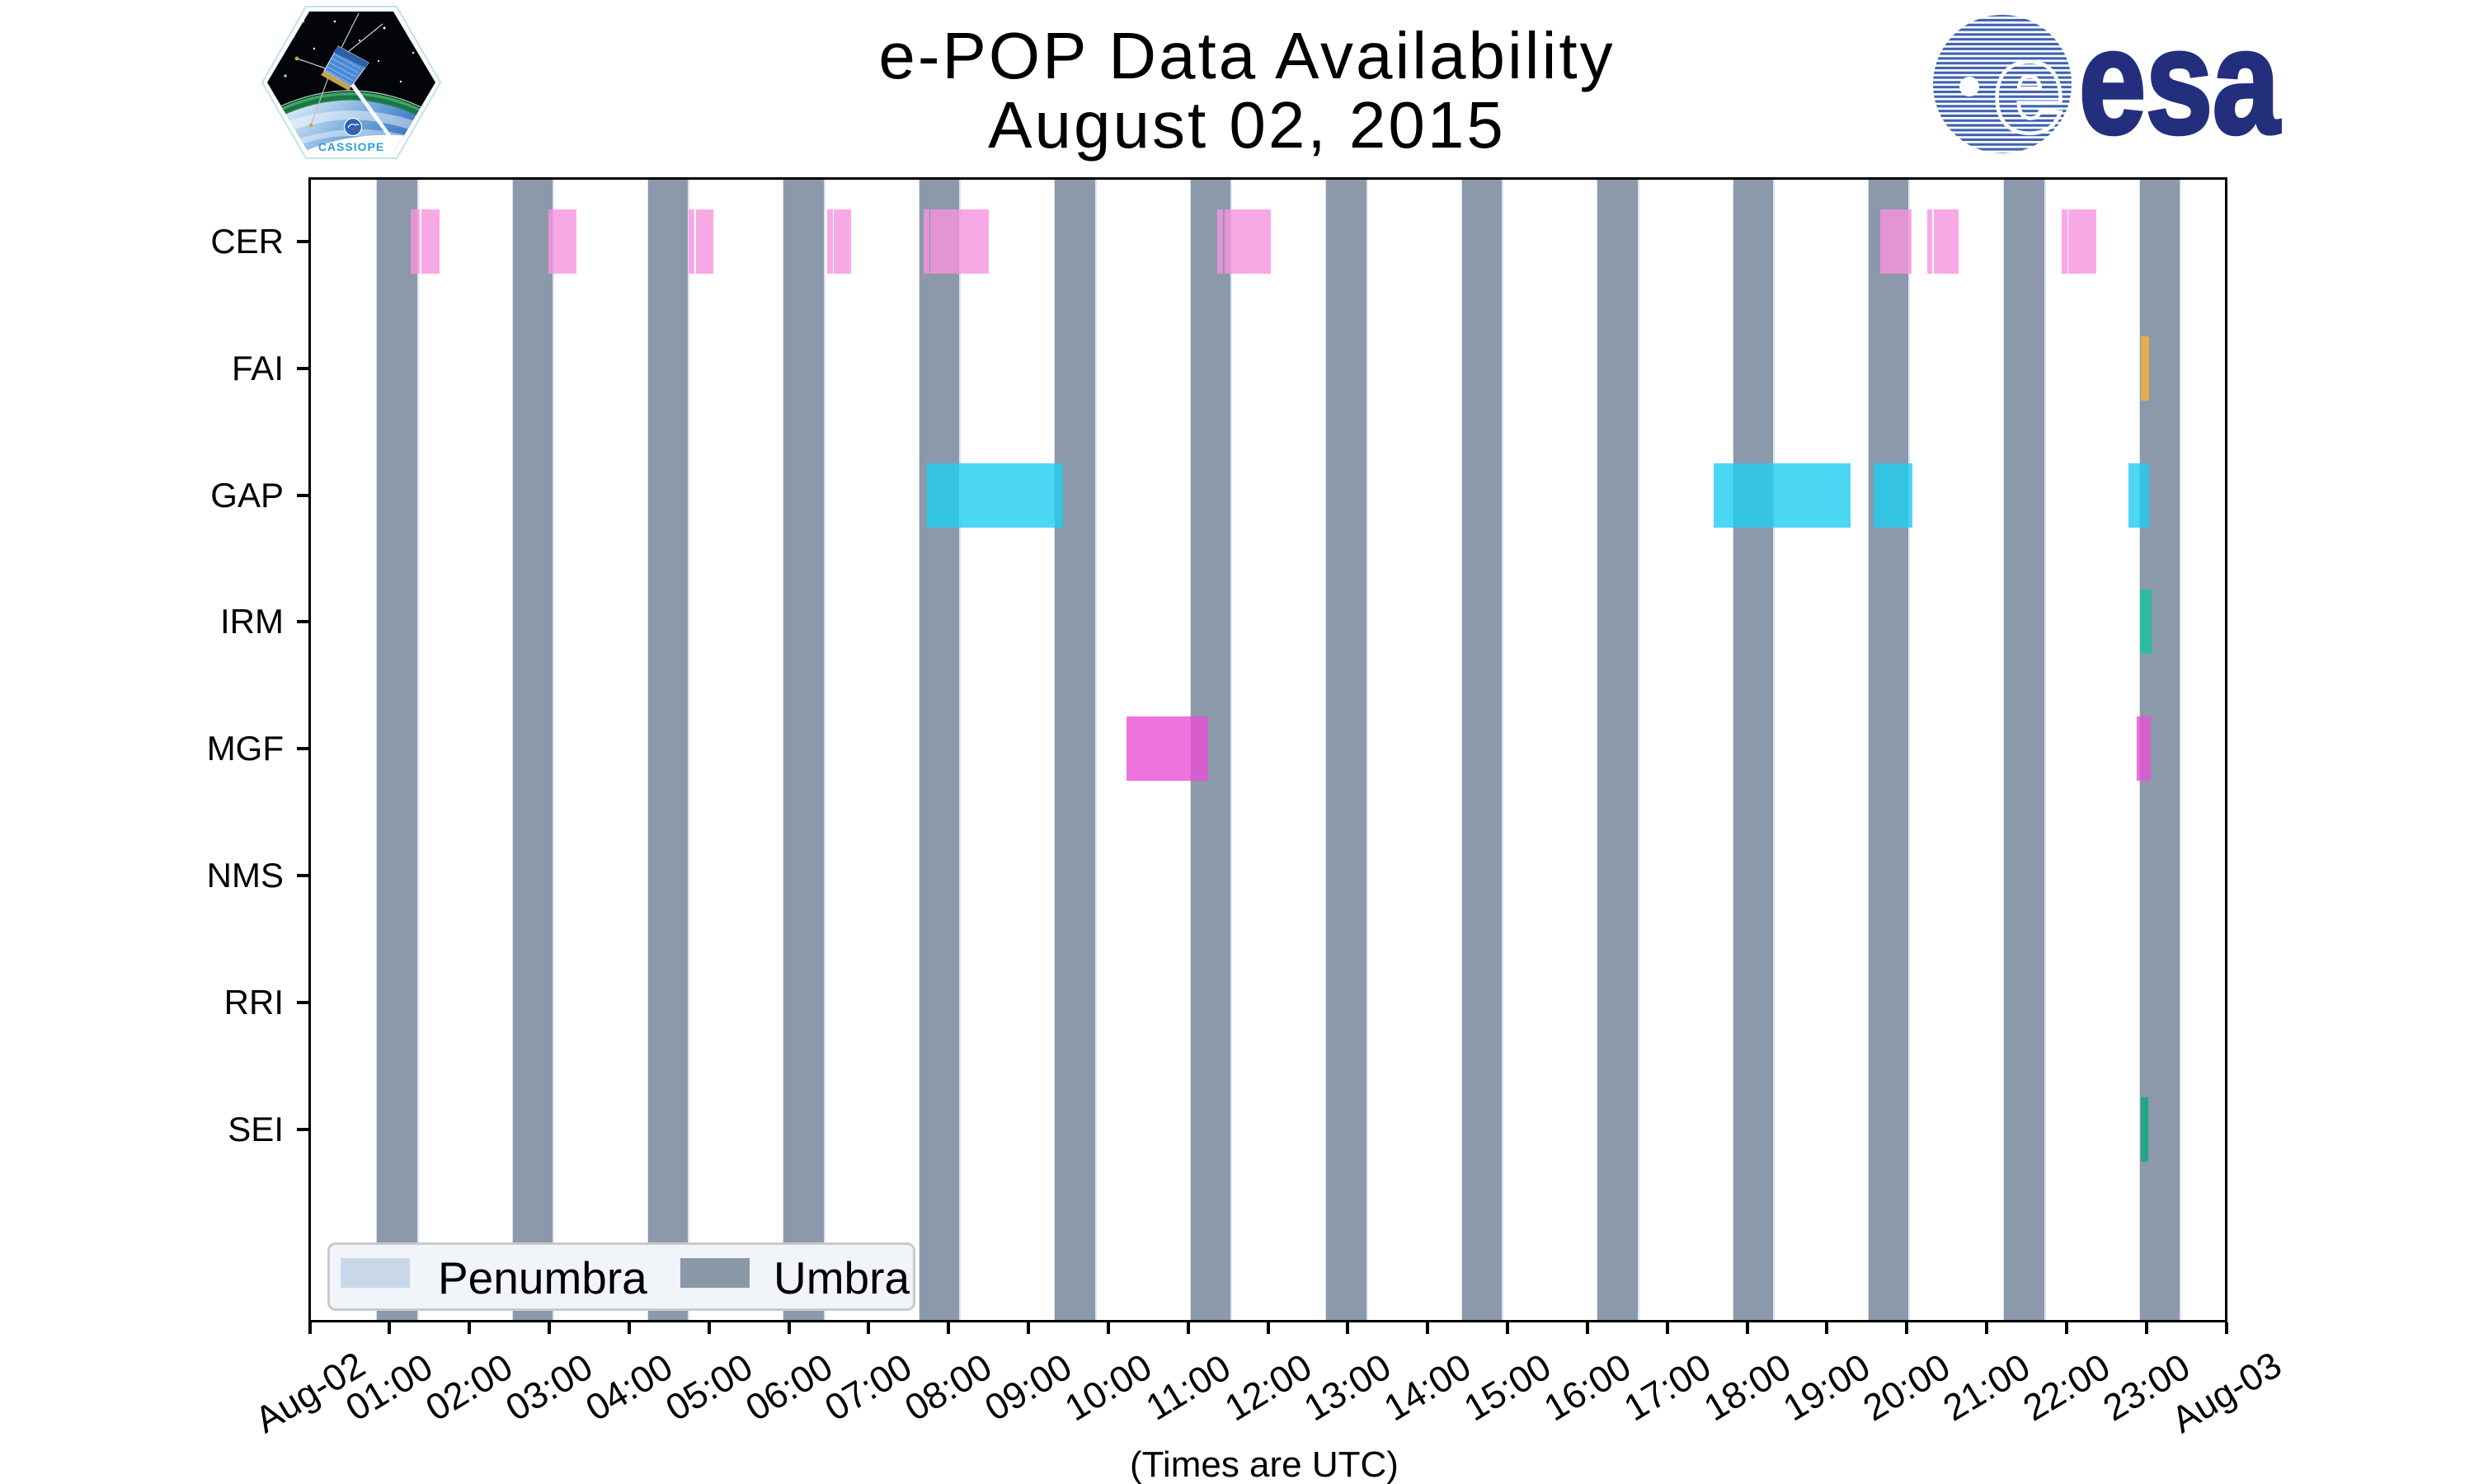 This screenshot has width=2474, height=1484. Describe the element at coordinates (2028, 87) in the screenshot. I see `svg-text: e` at that location.